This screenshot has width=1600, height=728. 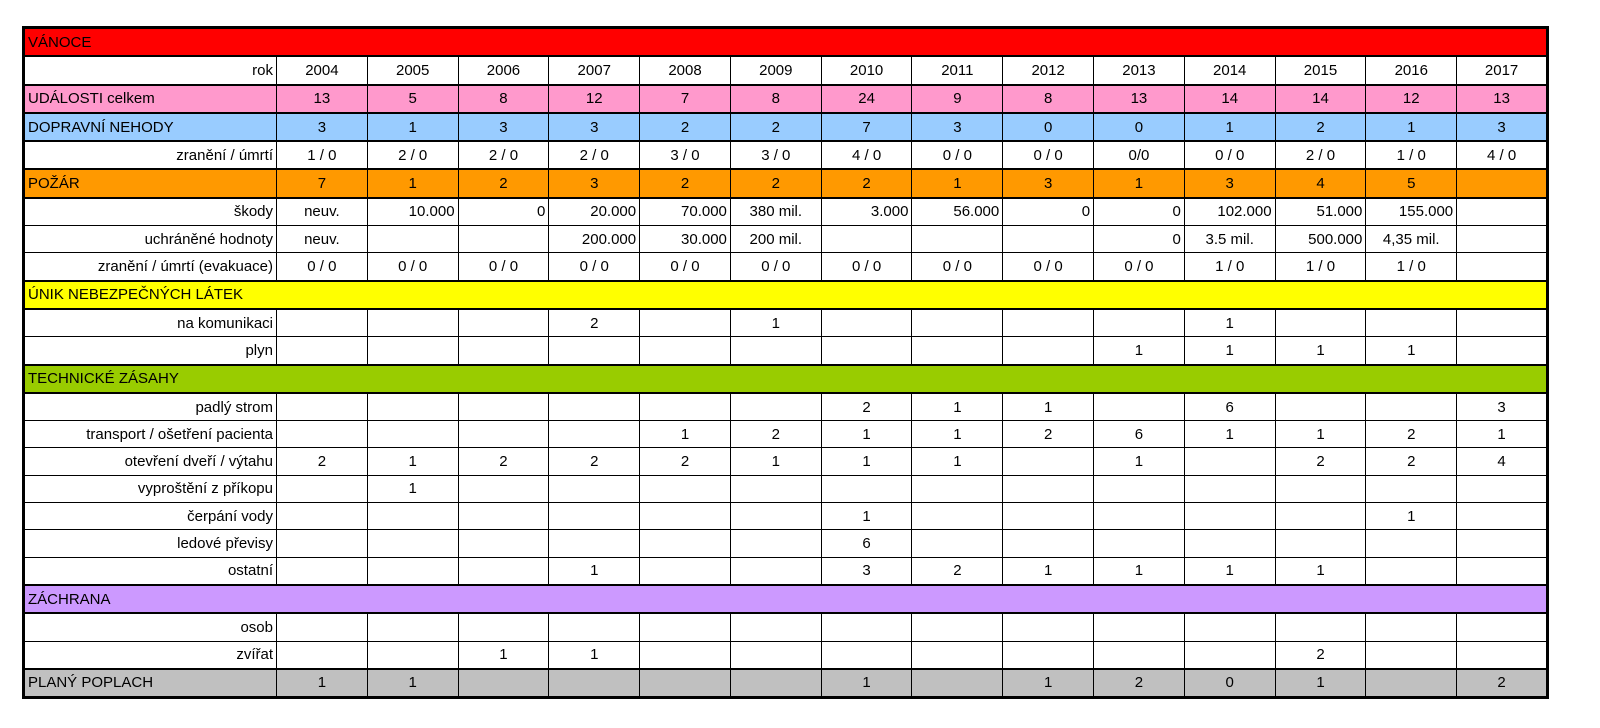 I want to click on row-label: zvířat, so click(x=150, y=655).